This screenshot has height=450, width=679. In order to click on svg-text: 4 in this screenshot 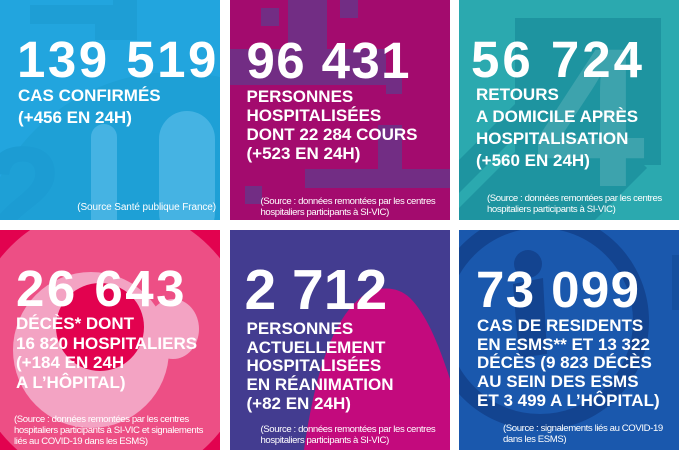, I will do `click(590, 113)`.